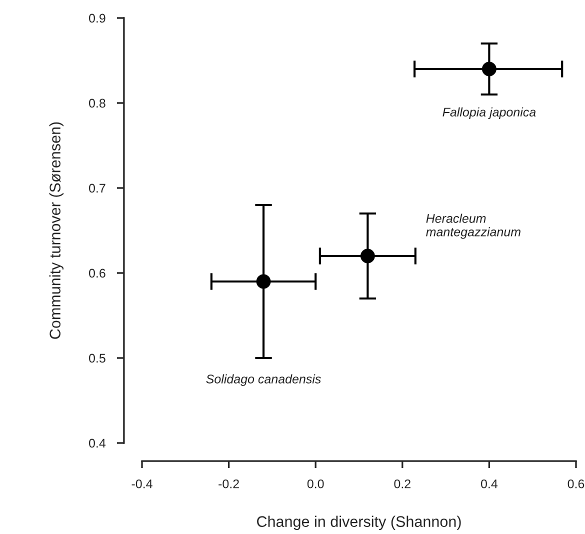  What do you see at coordinates (97, 273) in the screenshot?
I see `y-tick-label: 0.6` at bounding box center [97, 273].